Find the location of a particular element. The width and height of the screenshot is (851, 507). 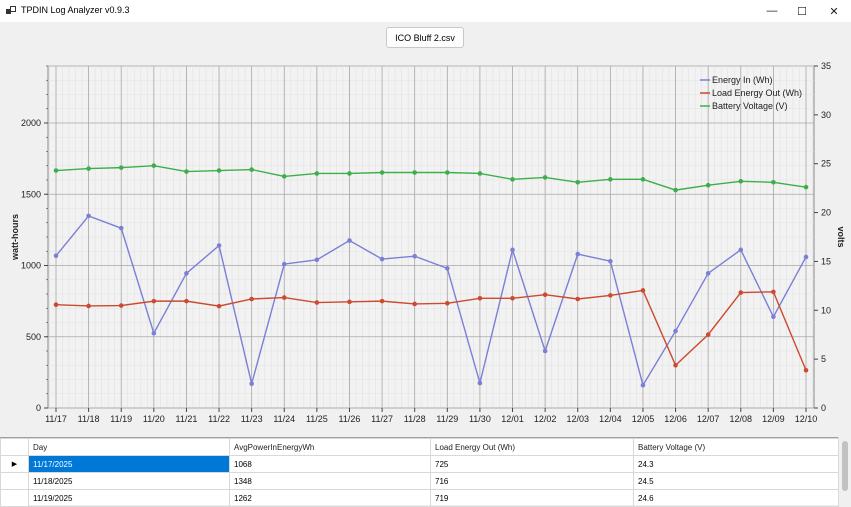

x-tick-label: 11/30 is located at coordinates (480, 419).